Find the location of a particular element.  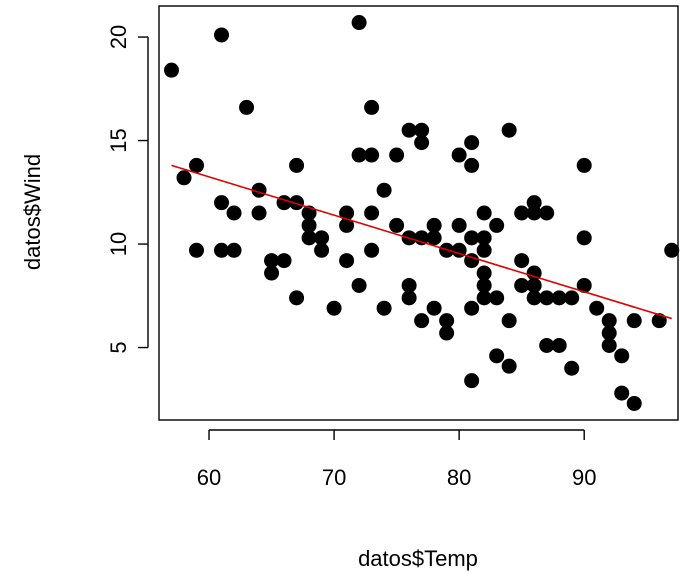

y-tick-label: 5 is located at coordinates (118, 347).